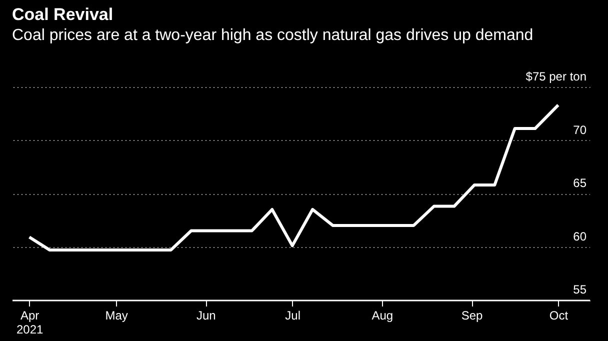 The image size is (608, 341). What do you see at coordinates (580, 183) in the screenshot?
I see `y-tick-label: 65` at bounding box center [580, 183].